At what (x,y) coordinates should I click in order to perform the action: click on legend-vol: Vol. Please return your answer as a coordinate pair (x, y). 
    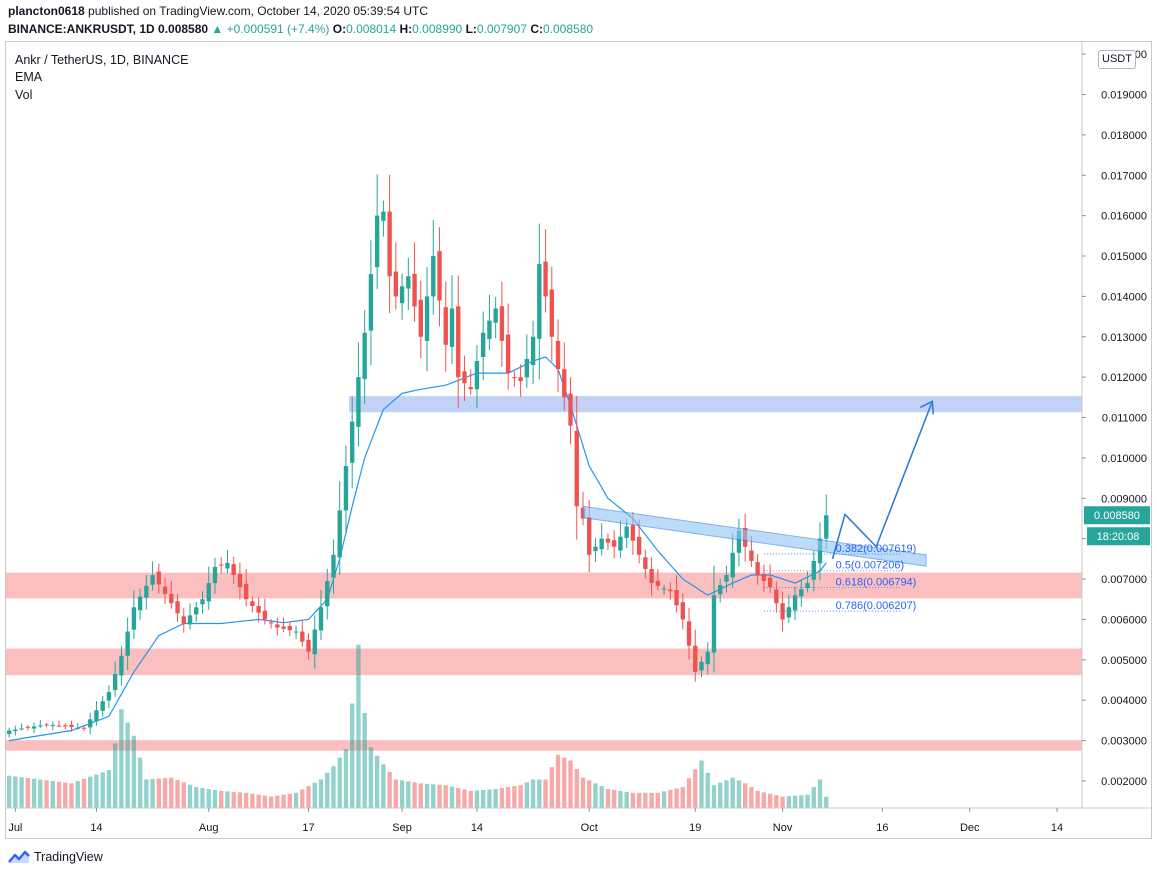
    Looking at the image, I should click on (24, 95).